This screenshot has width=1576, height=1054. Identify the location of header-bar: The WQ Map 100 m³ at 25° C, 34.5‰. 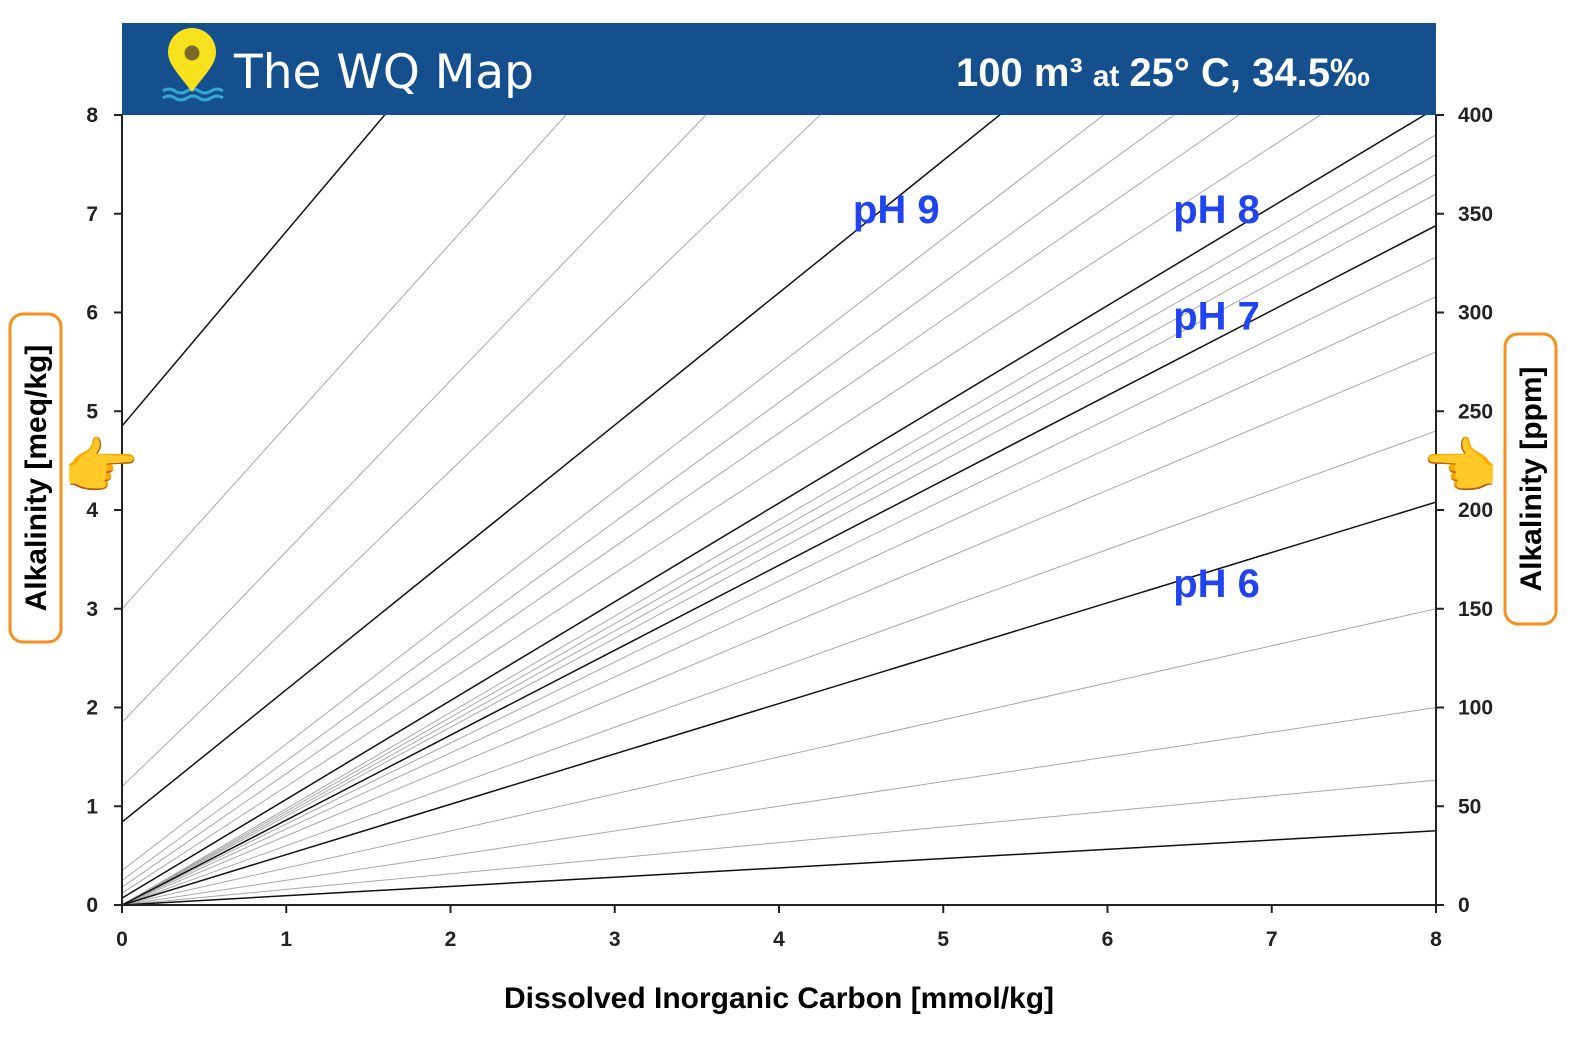
(779, 69).